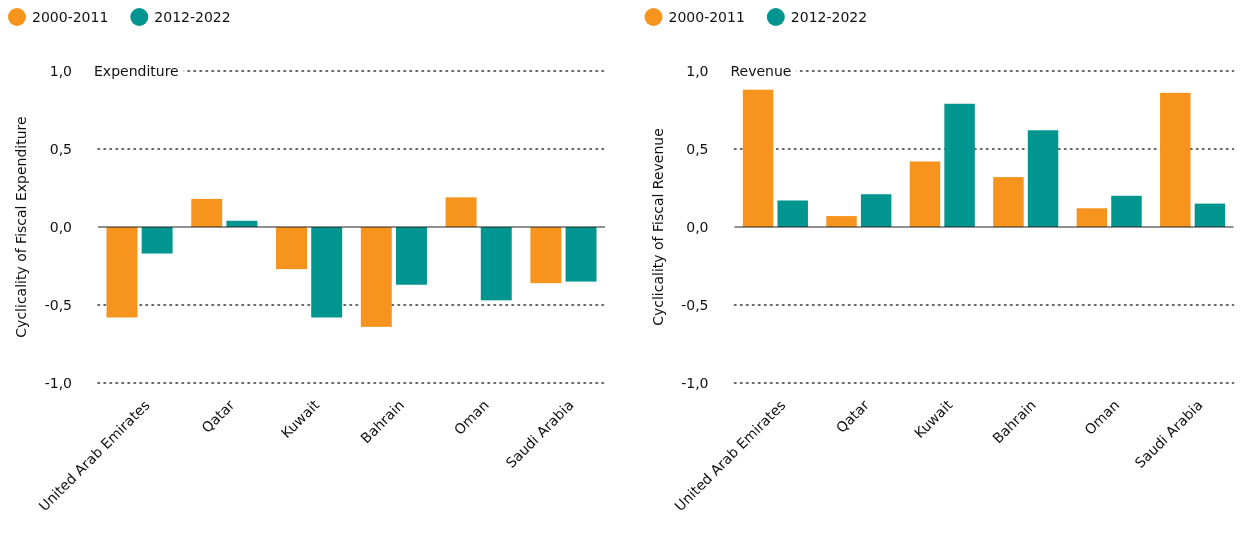  I want to click on chart-title: Revenue, so click(761, 70).